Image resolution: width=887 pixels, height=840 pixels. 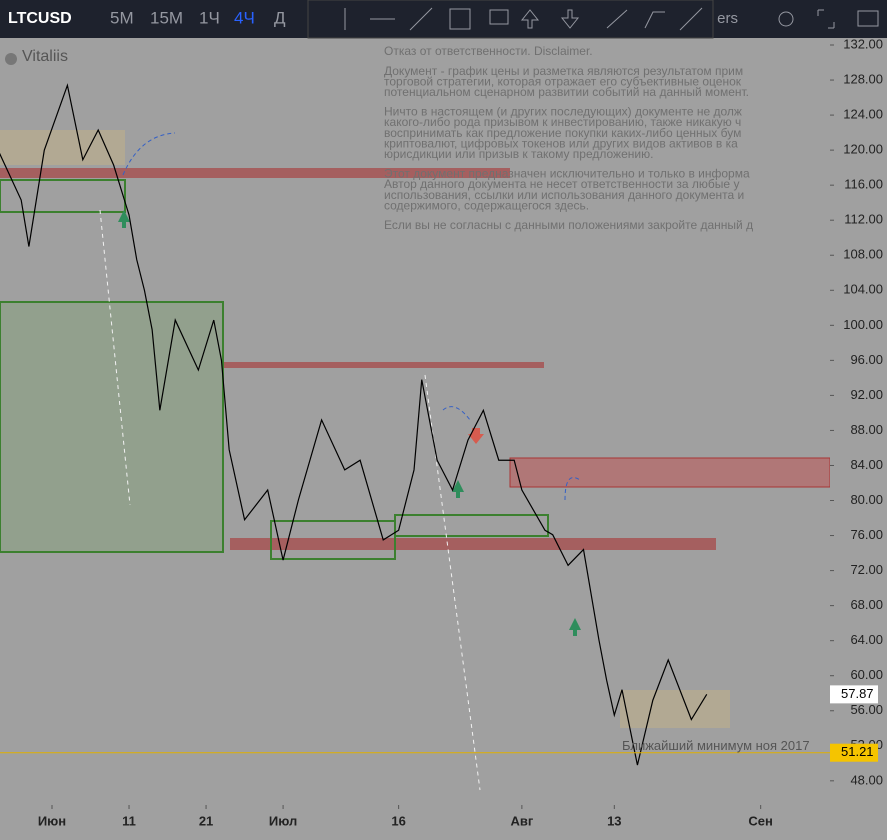 I want to click on y-tick-label: 80.00, so click(x=866, y=499).